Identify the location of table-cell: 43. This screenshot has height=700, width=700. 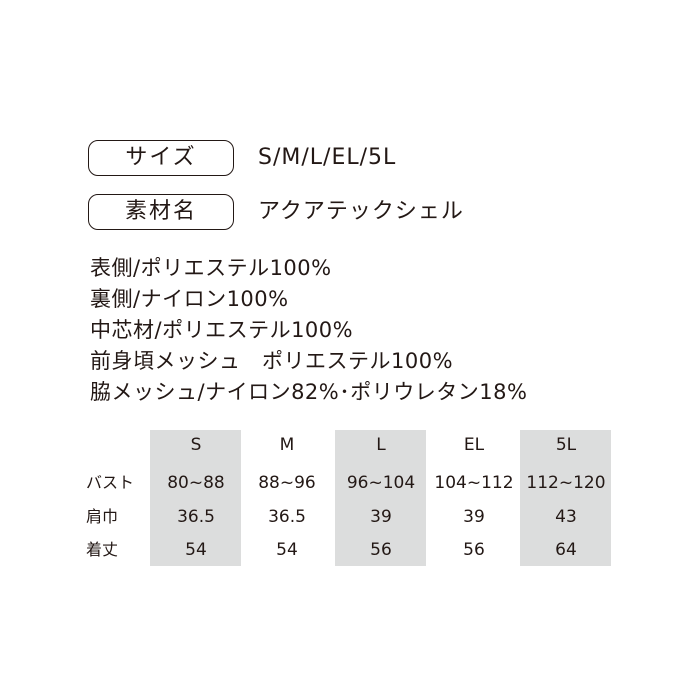
(566, 517).